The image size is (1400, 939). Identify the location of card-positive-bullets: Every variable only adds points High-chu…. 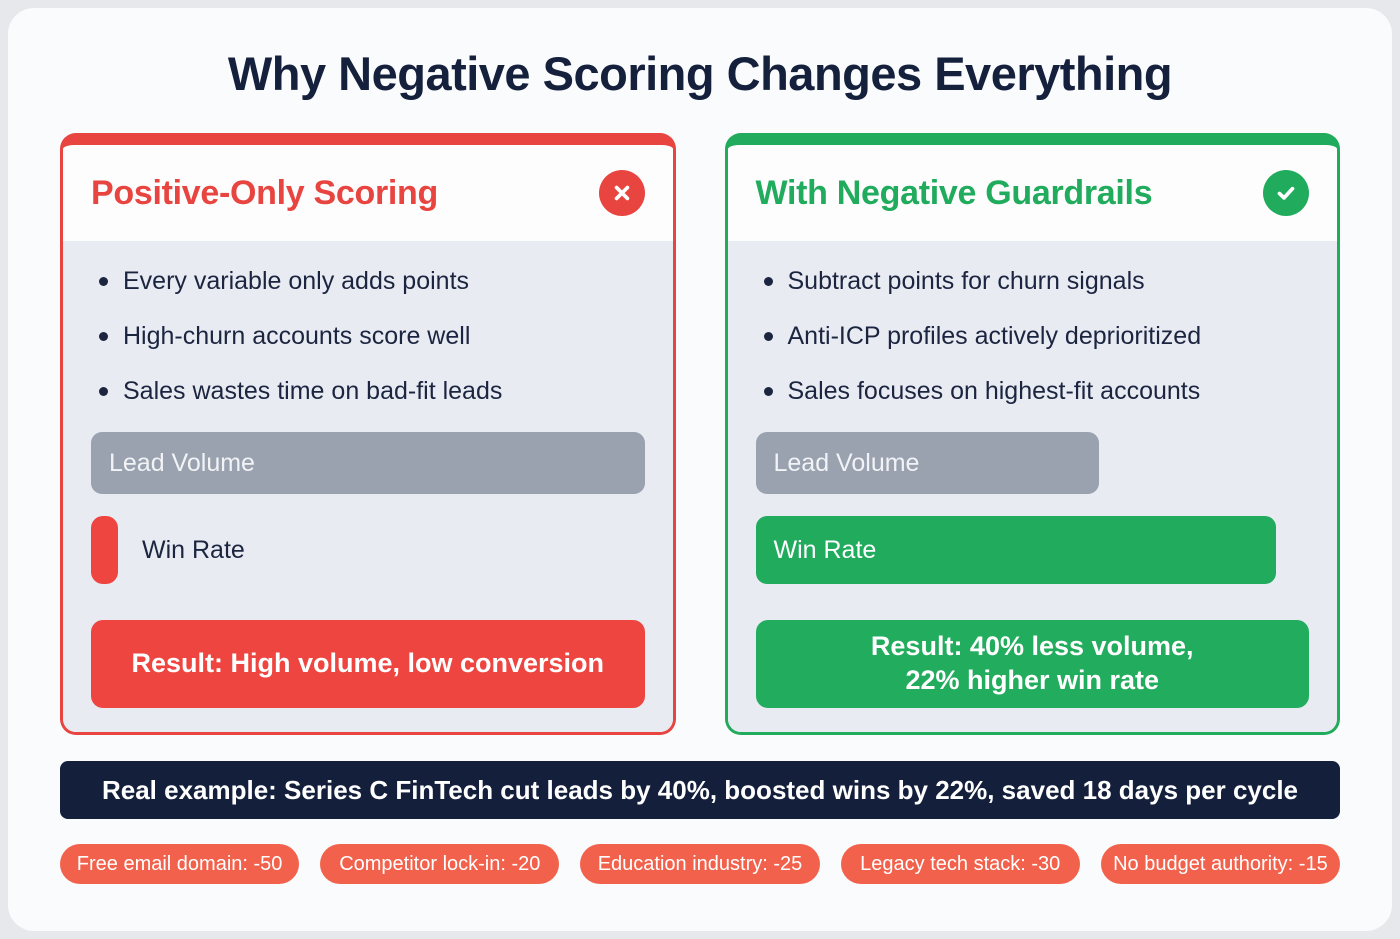
(368, 336).